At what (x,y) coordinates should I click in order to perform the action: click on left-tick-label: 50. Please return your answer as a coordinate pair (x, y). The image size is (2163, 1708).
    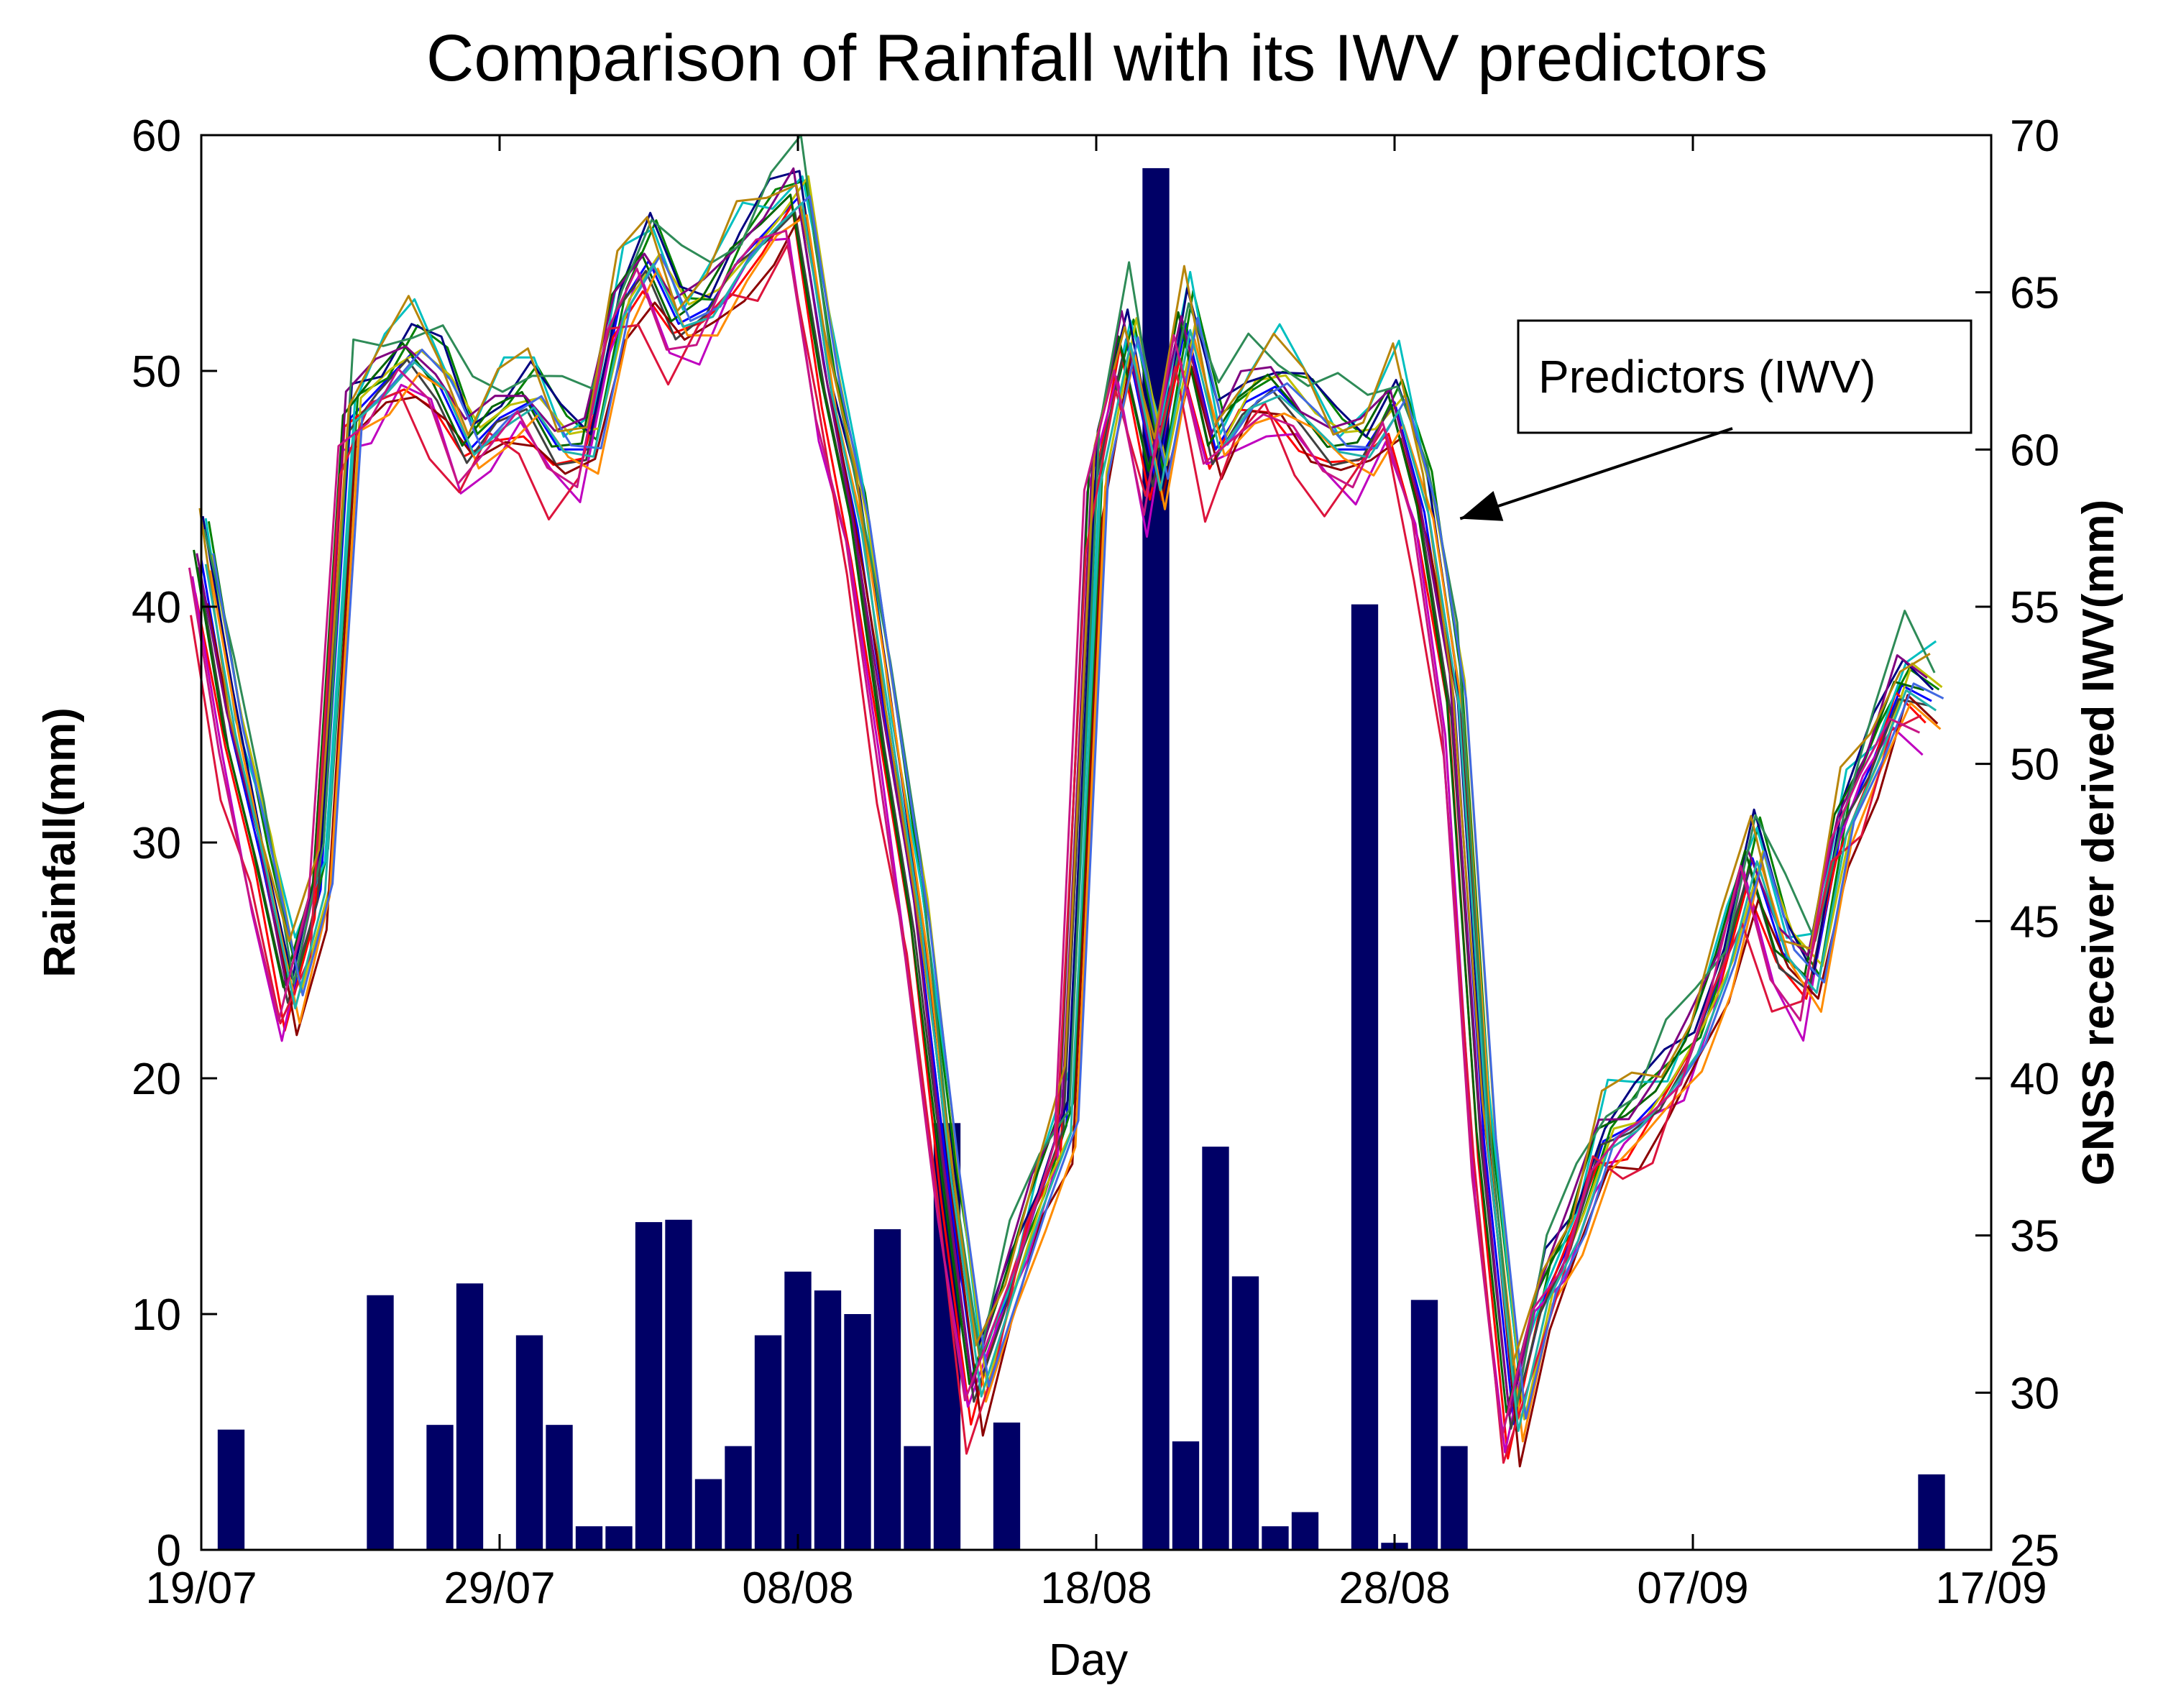
    Looking at the image, I should click on (157, 372).